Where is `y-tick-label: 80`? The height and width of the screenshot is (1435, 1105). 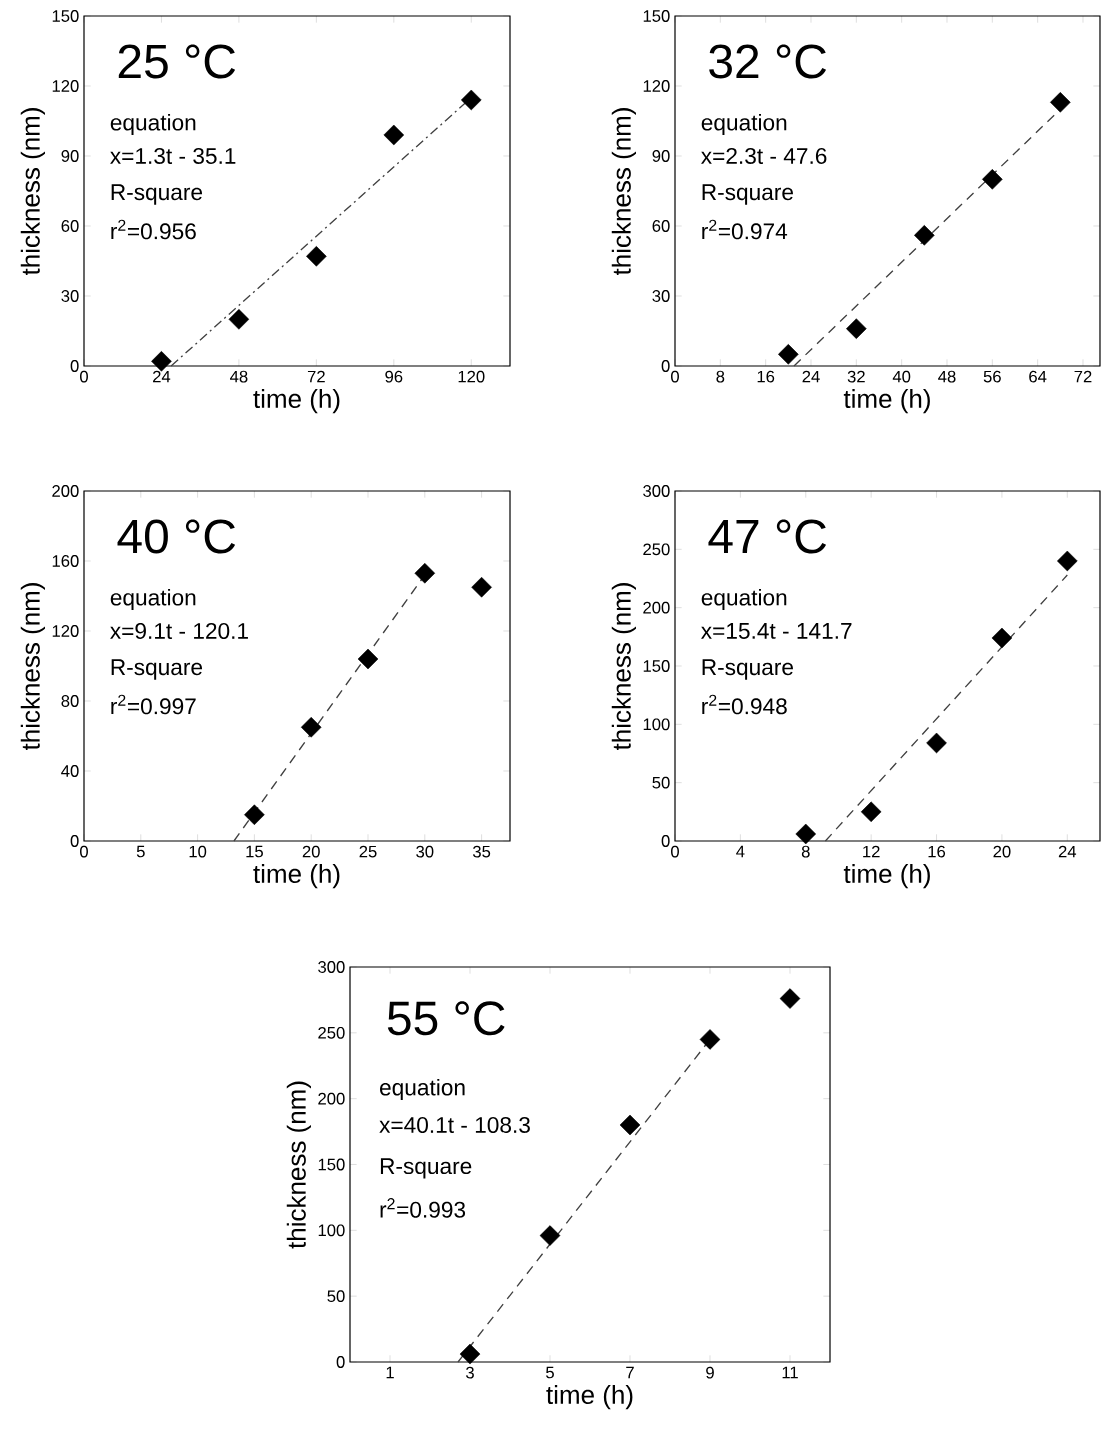
y-tick-label: 80 is located at coordinates (70, 701).